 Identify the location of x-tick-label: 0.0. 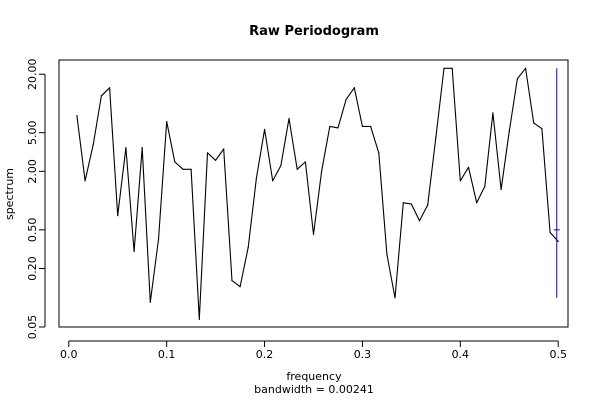
(69, 354).